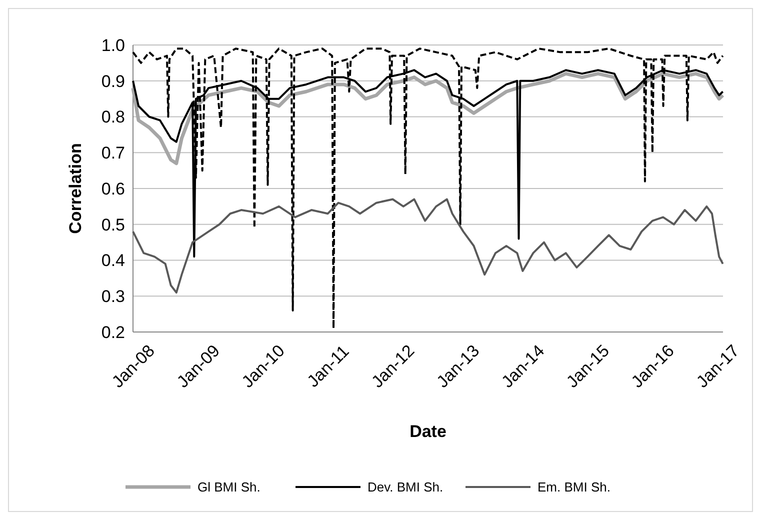 This screenshot has height=522, width=763. Describe the element at coordinates (406, 487) in the screenshot. I see `legend-label: Dev. BMI Sh.` at that location.